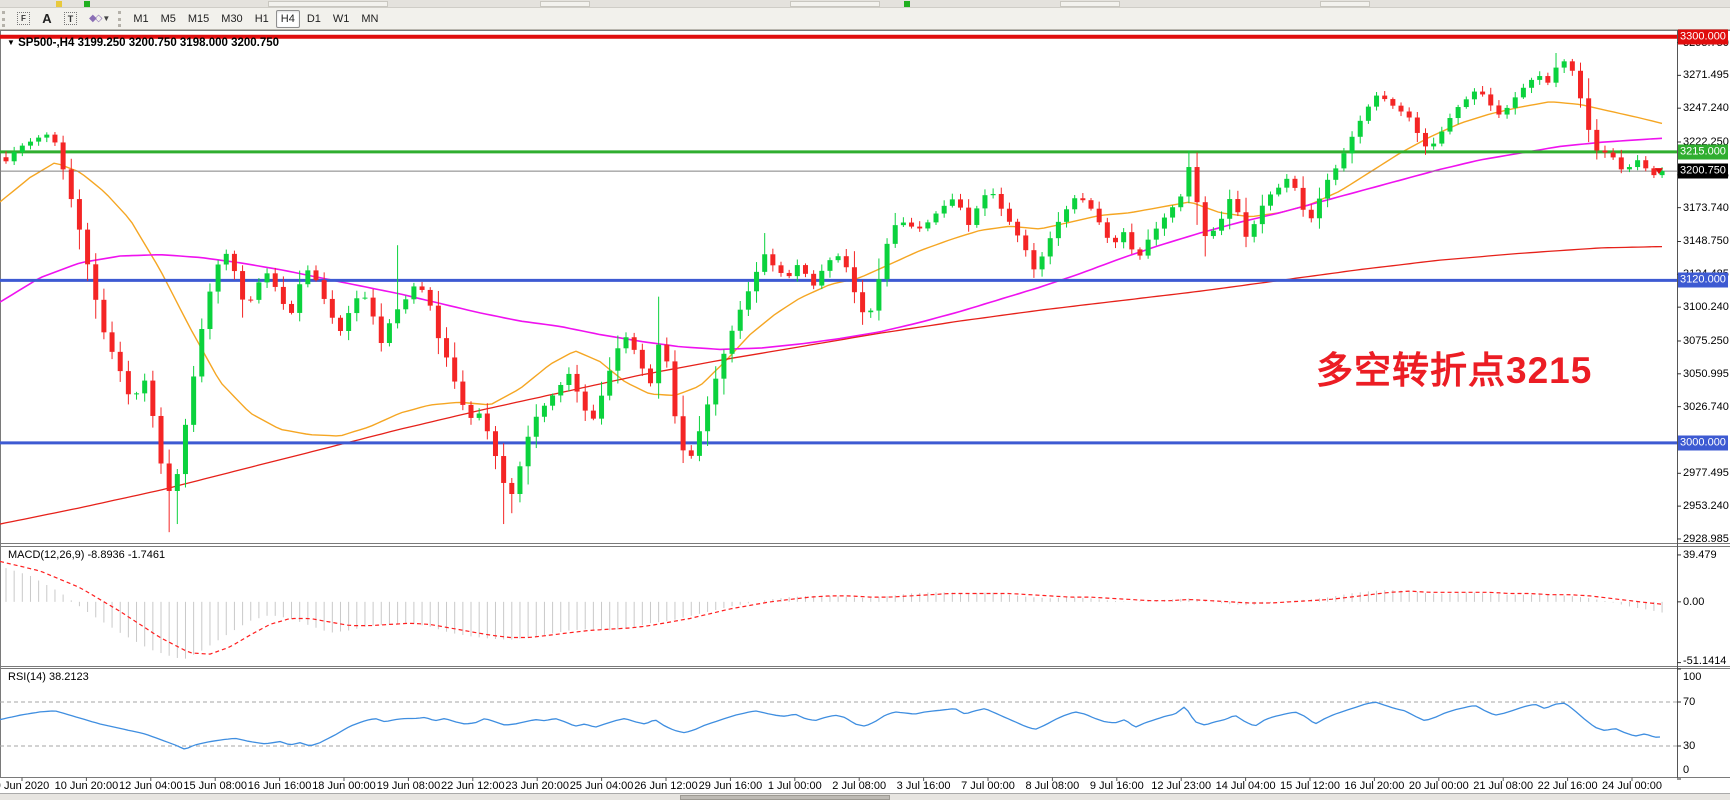 This screenshot has height=800, width=1730. Describe the element at coordinates (59, 4) in the screenshot. I see `toolbar-yellow-icon` at that location.